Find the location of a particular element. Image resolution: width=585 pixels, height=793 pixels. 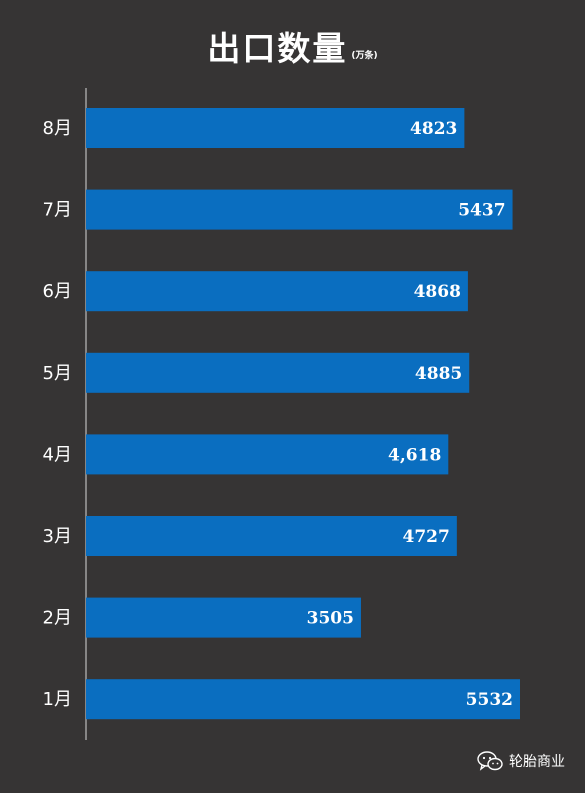

value-label: 4823 is located at coordinates (433, 129).